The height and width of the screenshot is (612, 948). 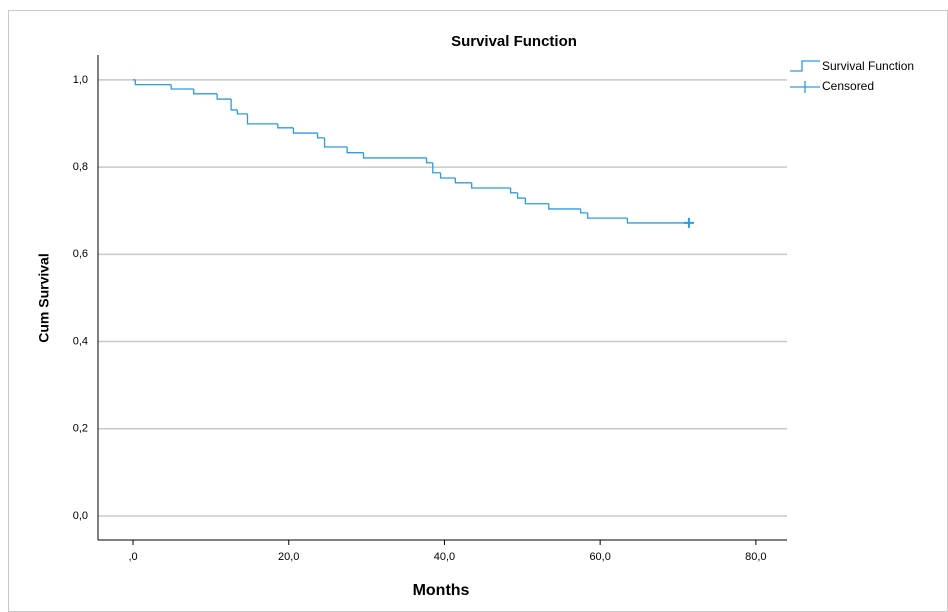 What do you see at coordinates (441, 590) in the screenshot?
I see `x-axis-label: Months` at bounding box center [441, 590].